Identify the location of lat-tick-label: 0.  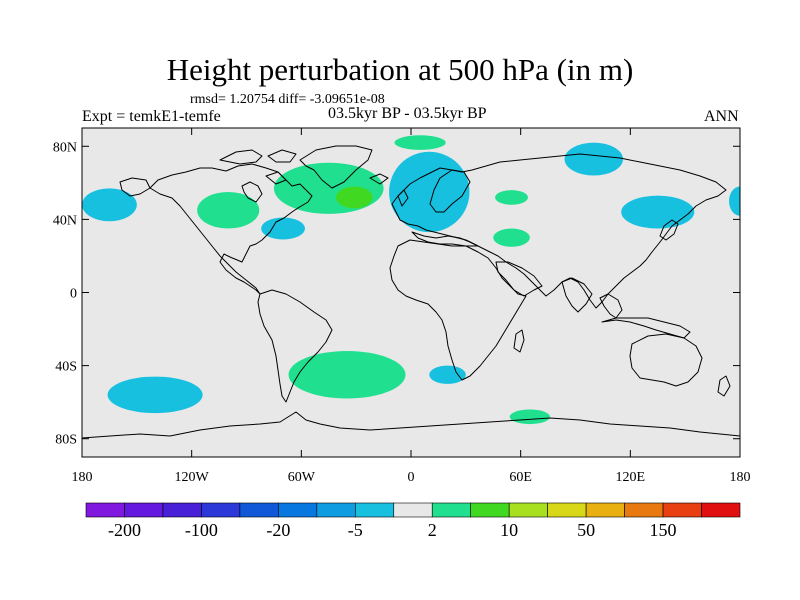
(73, 294).